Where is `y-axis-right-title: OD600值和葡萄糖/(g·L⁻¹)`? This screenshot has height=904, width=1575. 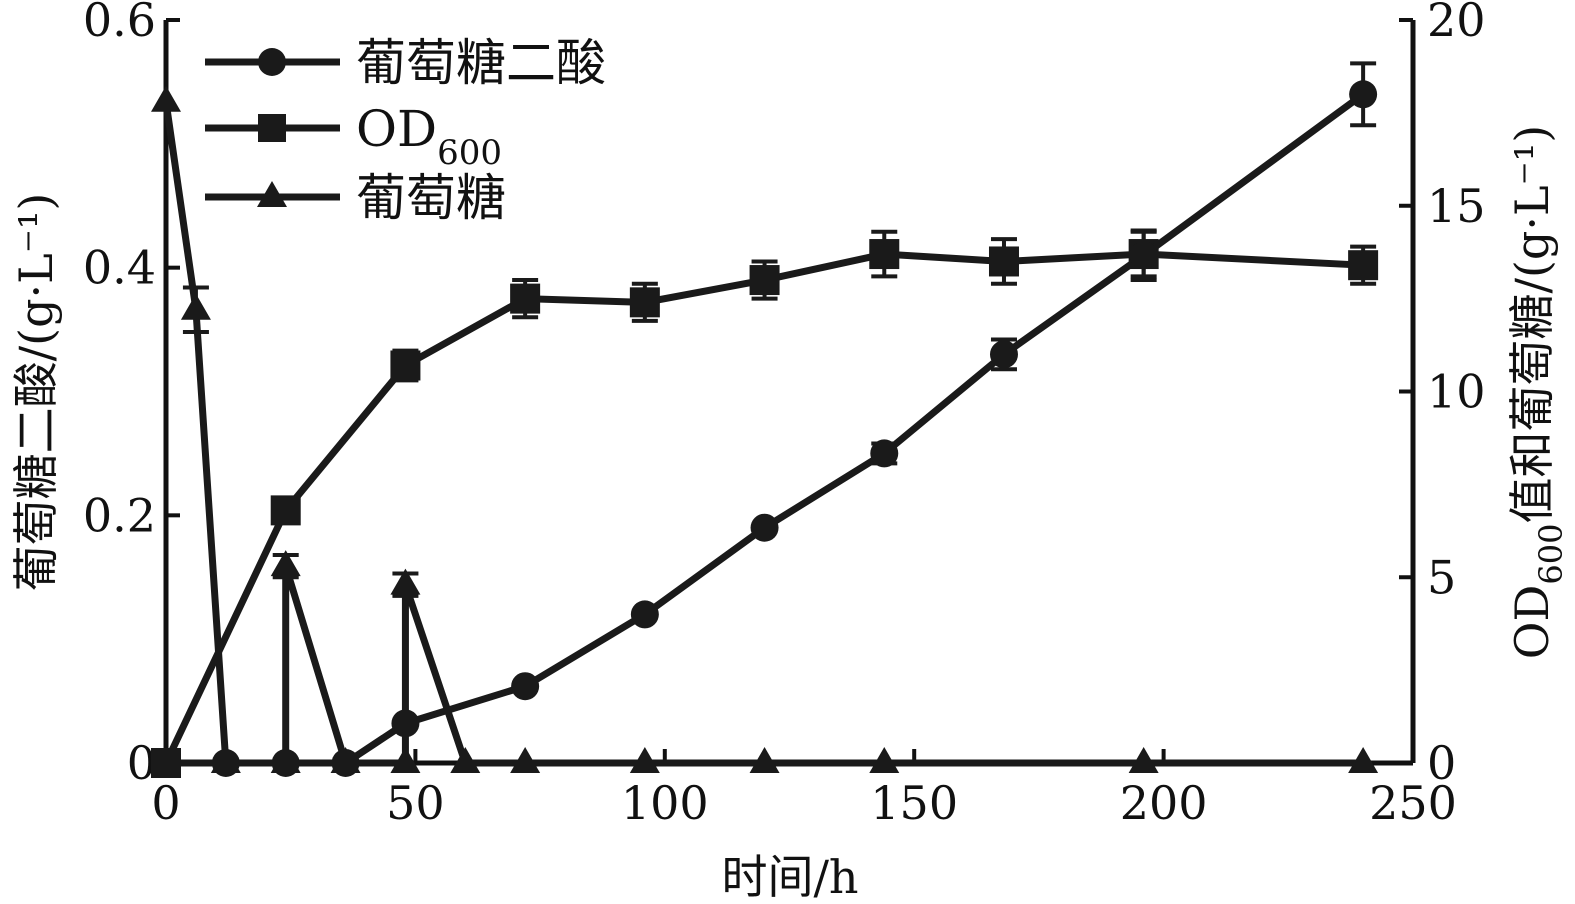 y-axis-right-title: OD600值和葡萄糖/(g·L⁻¹) is located at coordinates (1537, 392).